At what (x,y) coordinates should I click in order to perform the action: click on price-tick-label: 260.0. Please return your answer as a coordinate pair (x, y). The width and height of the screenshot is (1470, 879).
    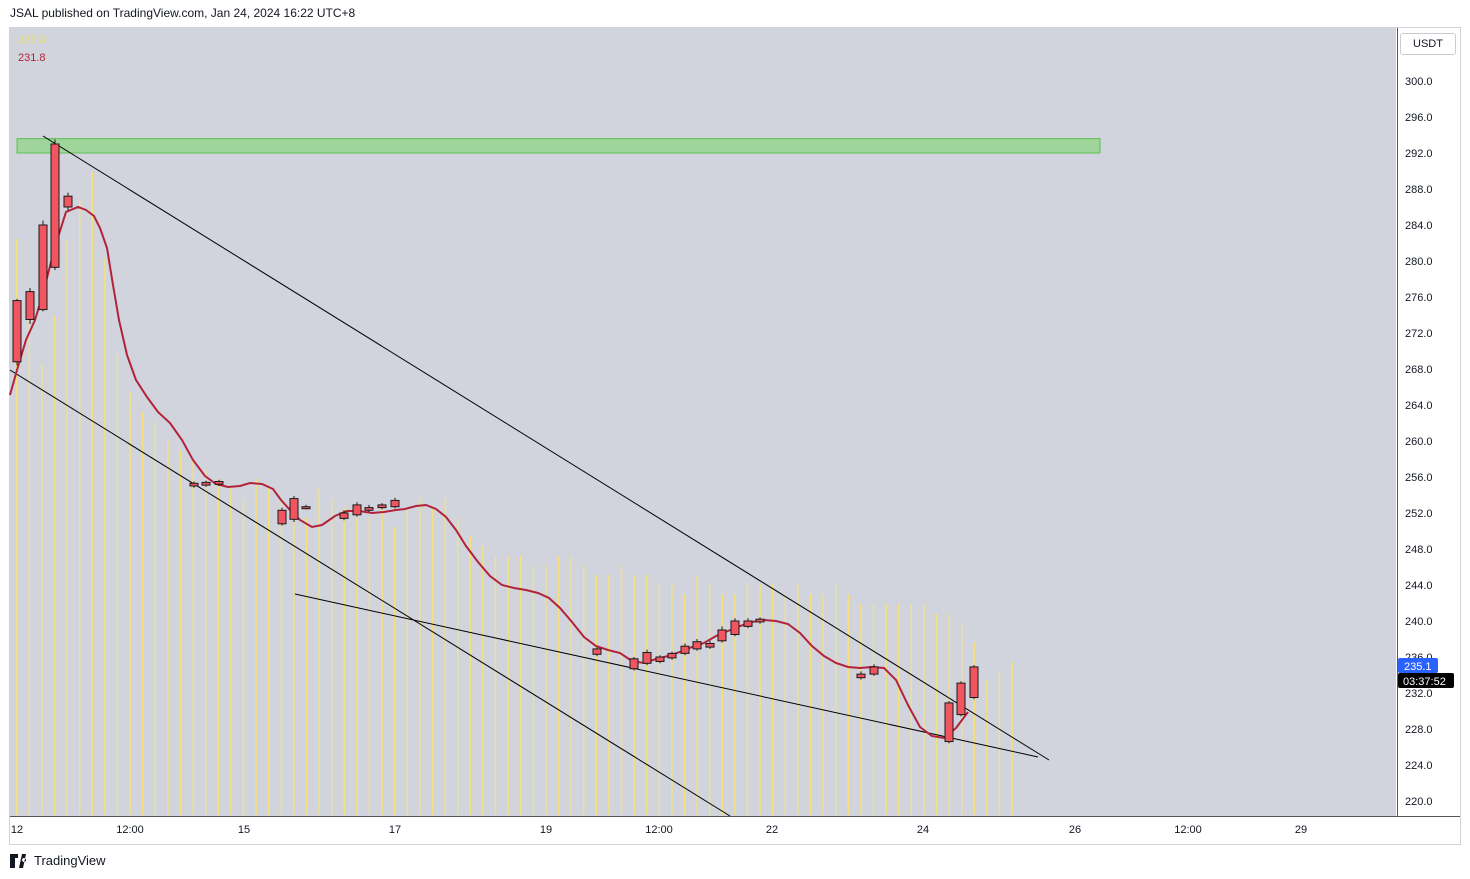
    Looking at the image, I should click on (1419, 442).